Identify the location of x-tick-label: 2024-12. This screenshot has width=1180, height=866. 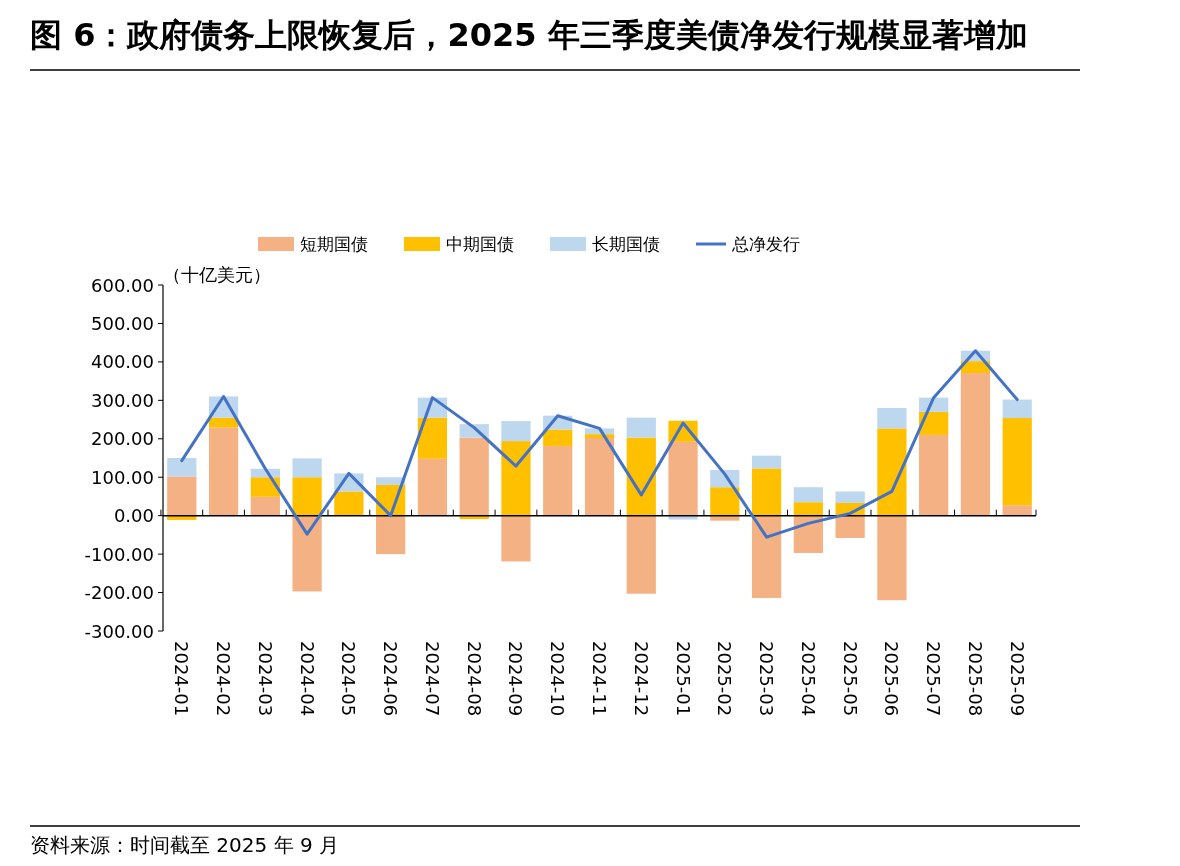
(641, 679).